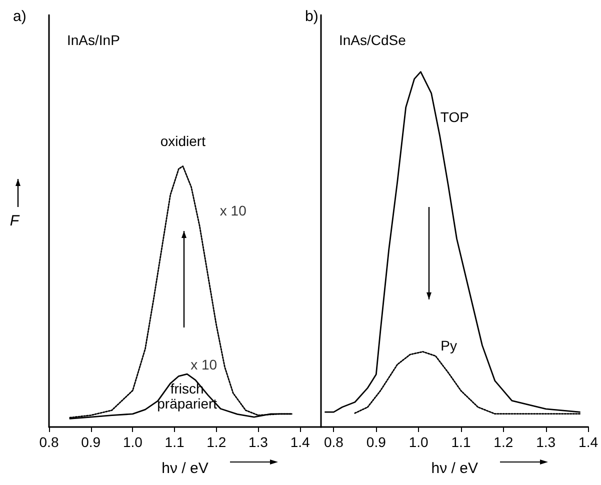 The width and height of the screenshot is (601, 485). I want to click on y-axis-title: F, so click(15, 221).